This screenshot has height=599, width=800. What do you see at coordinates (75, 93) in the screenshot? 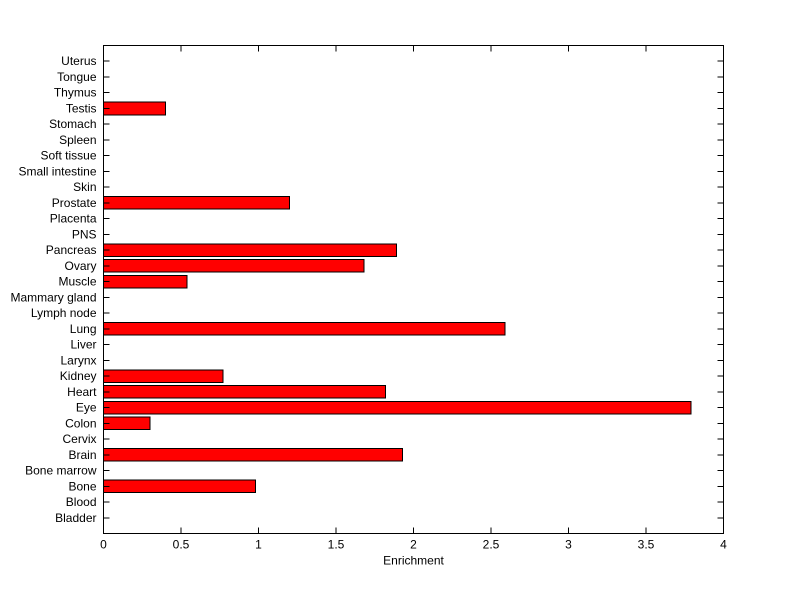
I see `y-label-thymus: Thymus` at bounding box center [75, 93].